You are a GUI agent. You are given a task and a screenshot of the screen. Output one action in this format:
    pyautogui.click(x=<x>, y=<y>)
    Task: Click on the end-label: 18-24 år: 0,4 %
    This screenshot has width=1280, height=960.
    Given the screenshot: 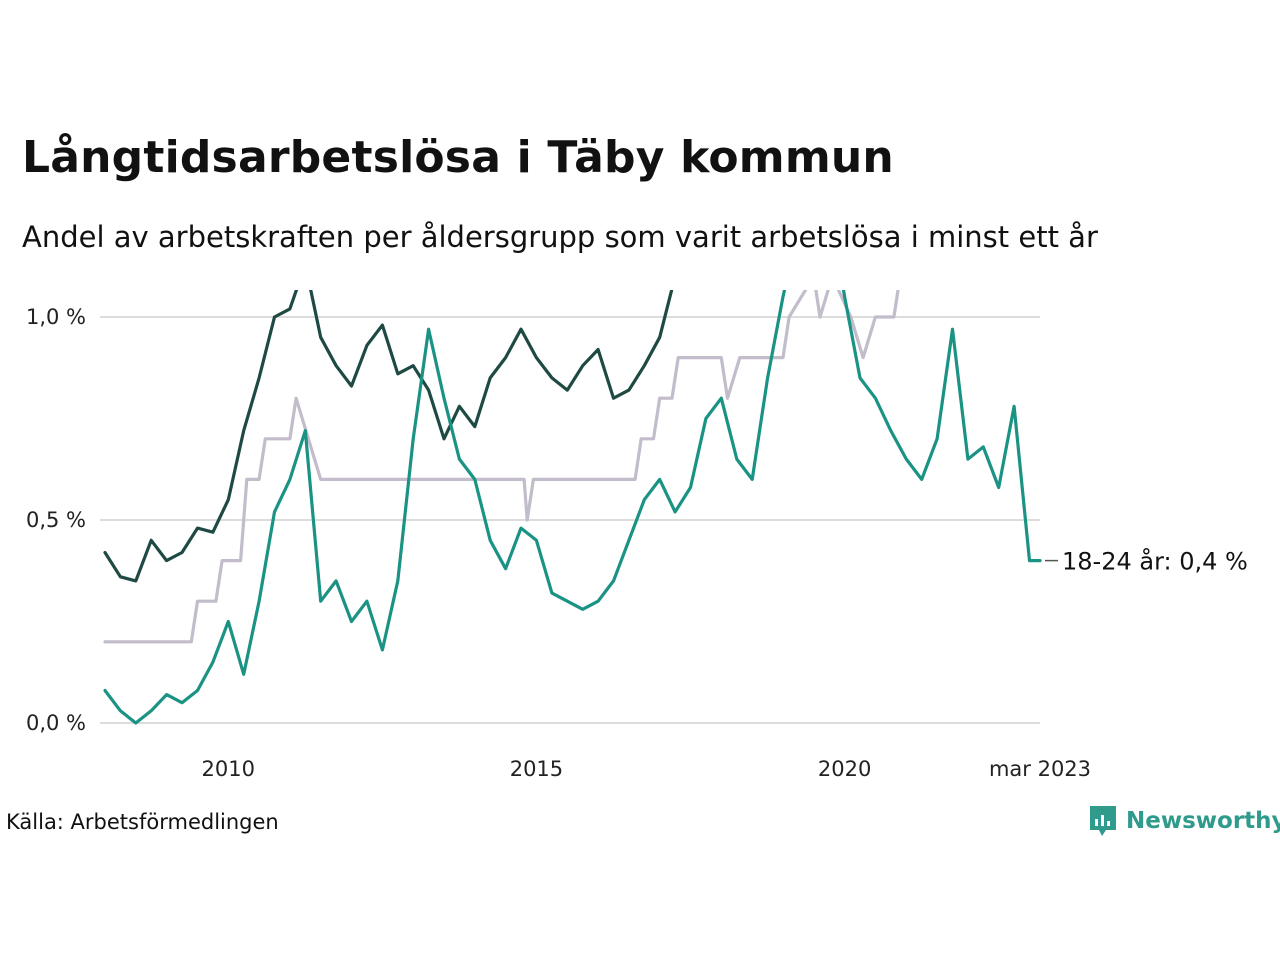 What is the action you would take?
    pyautogui.click(x=1155, y=561)
    